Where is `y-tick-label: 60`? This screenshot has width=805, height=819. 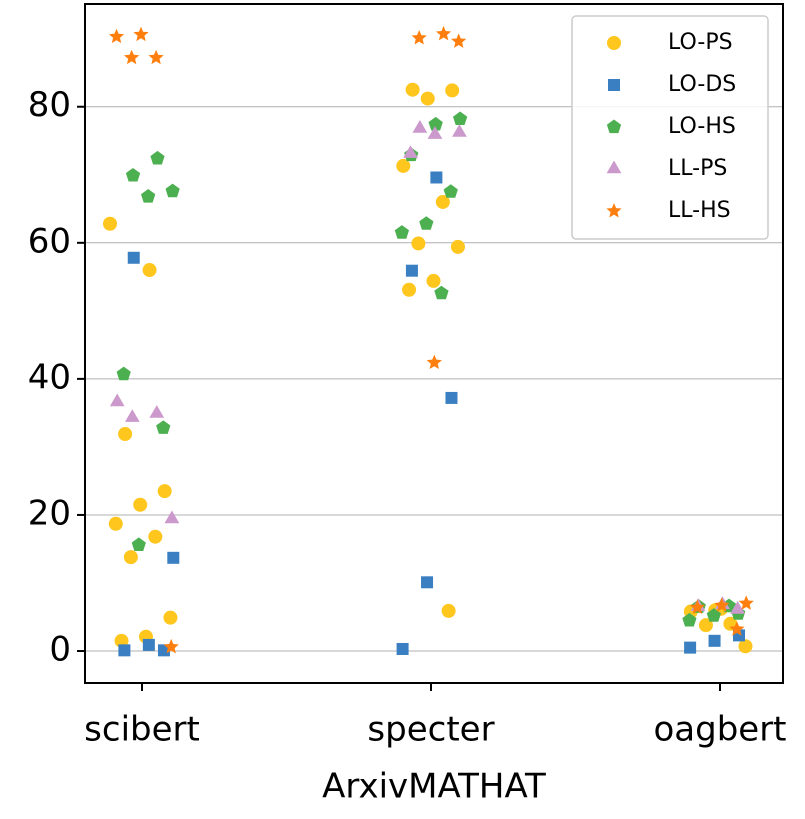
y-tick-label: 60 is located at coordinates (49, 241).